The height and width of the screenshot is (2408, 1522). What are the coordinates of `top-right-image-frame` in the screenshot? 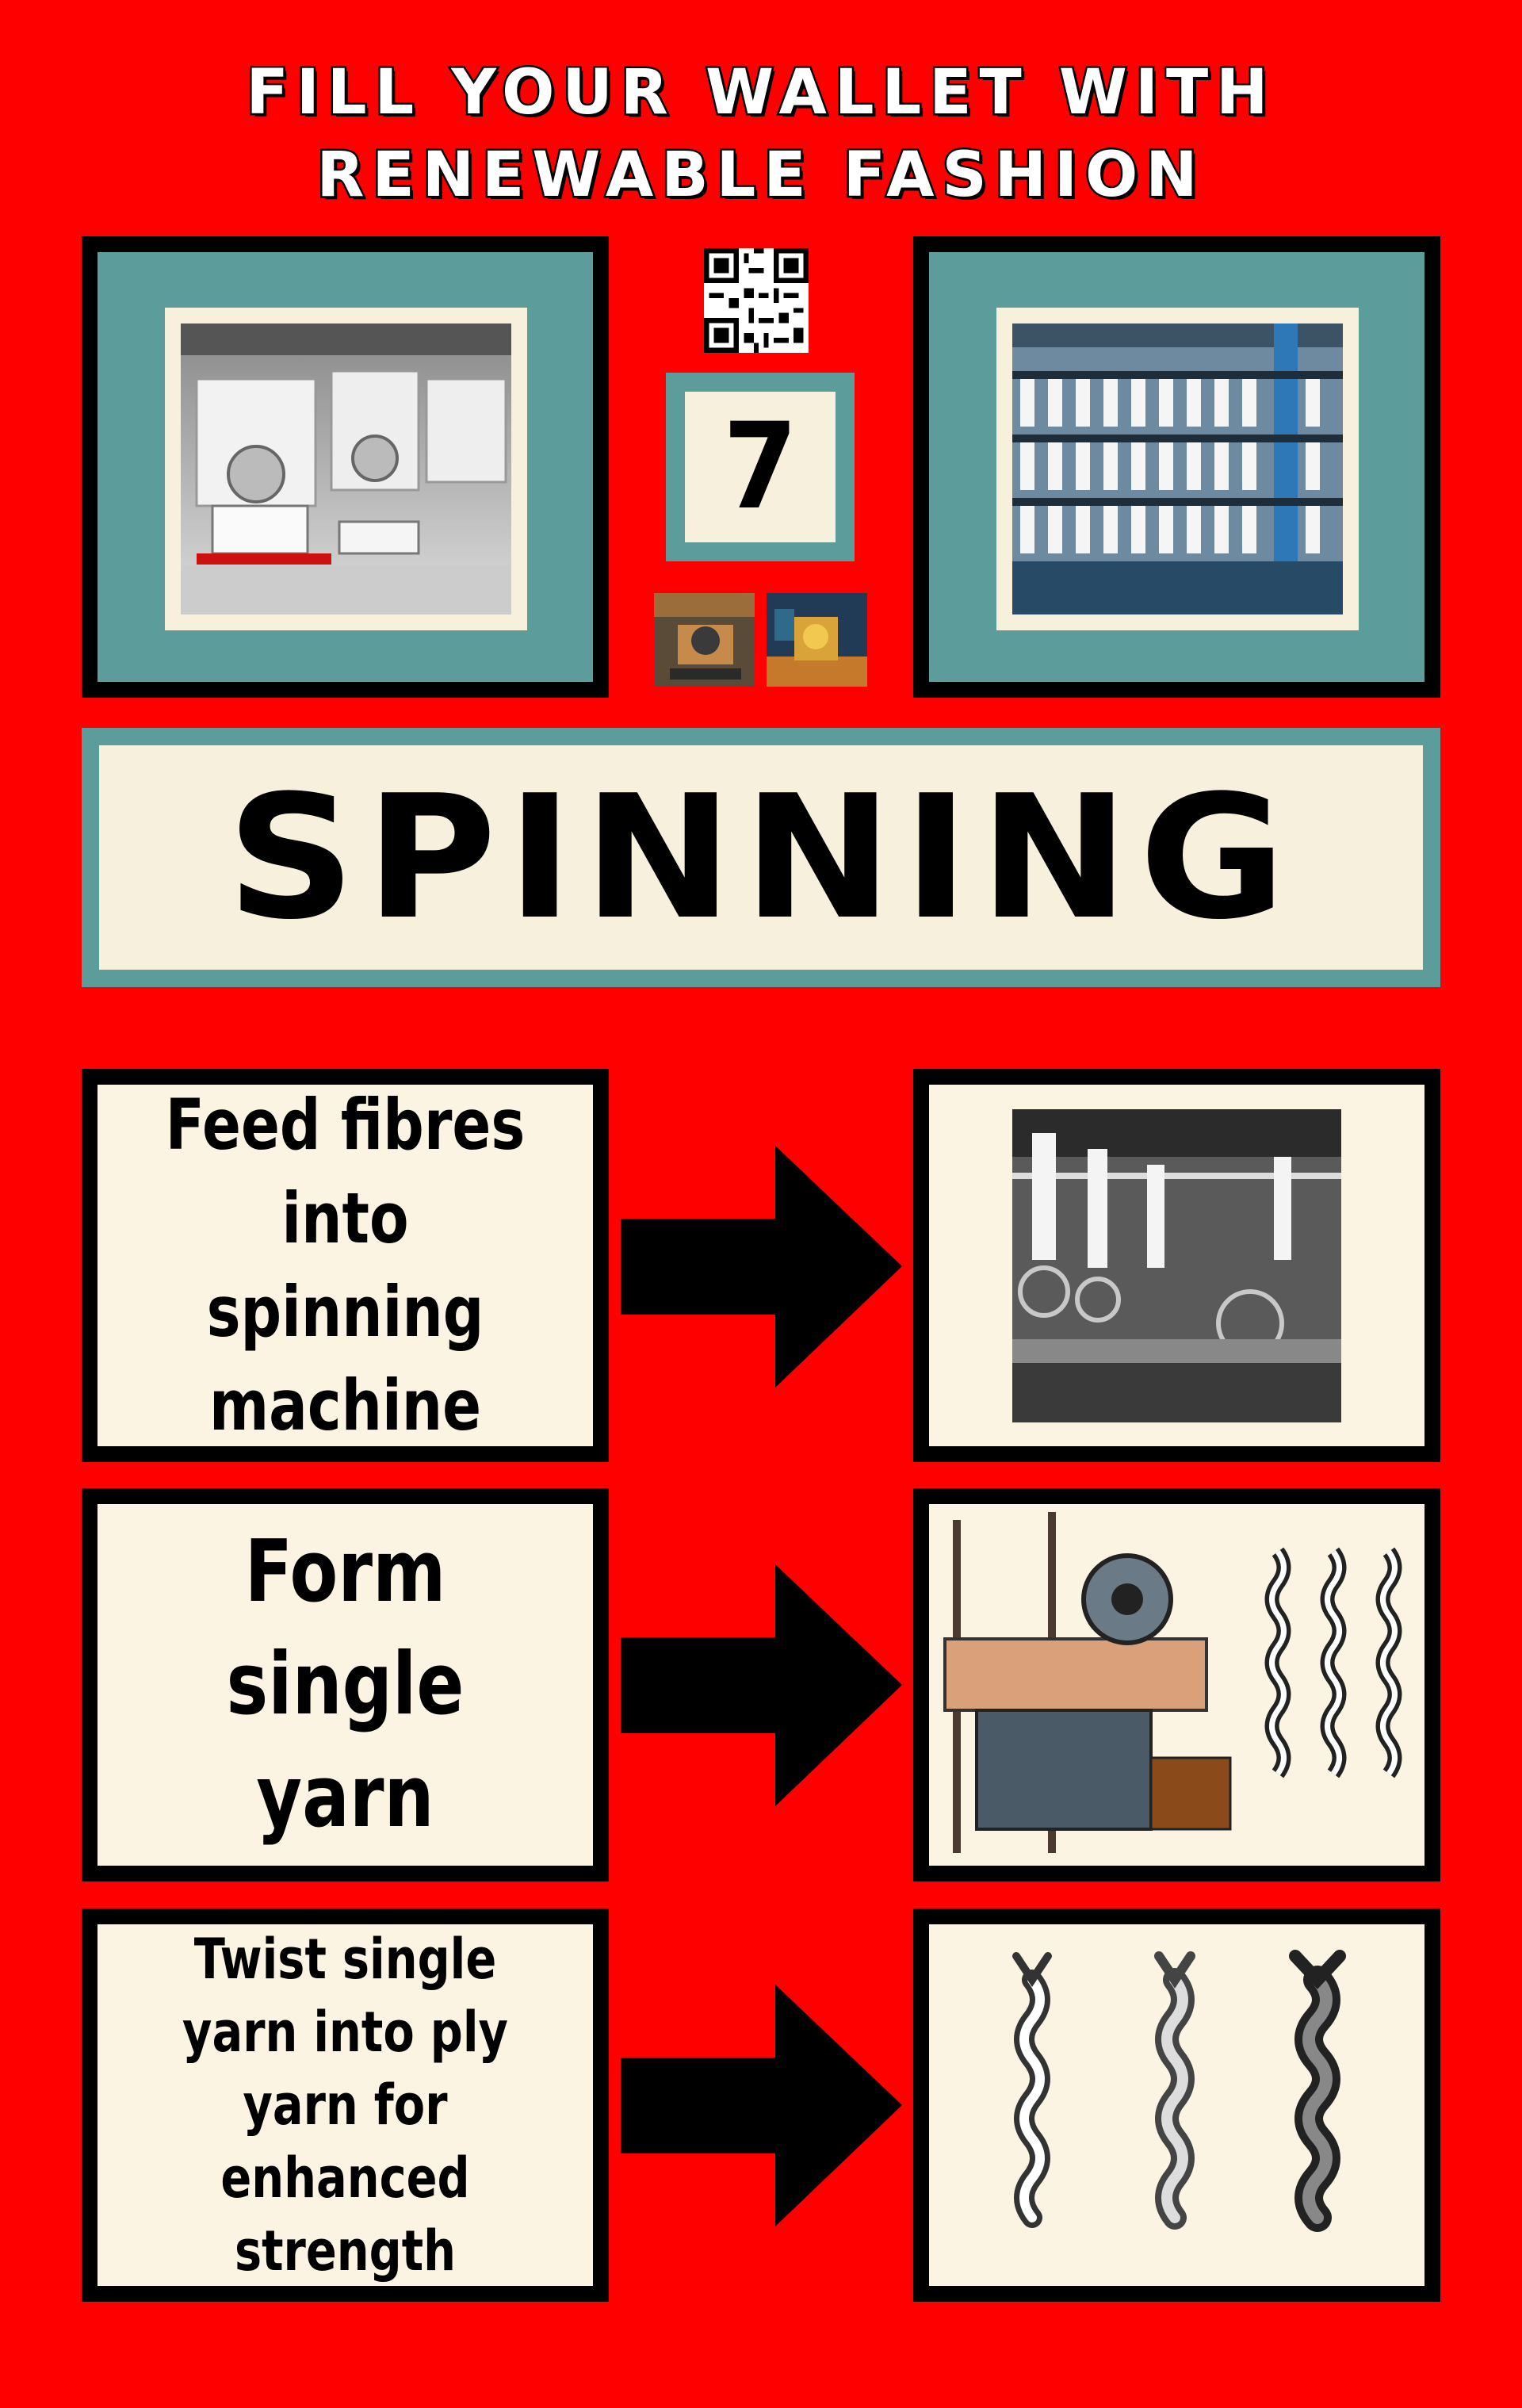 It's located at (1176, 467).